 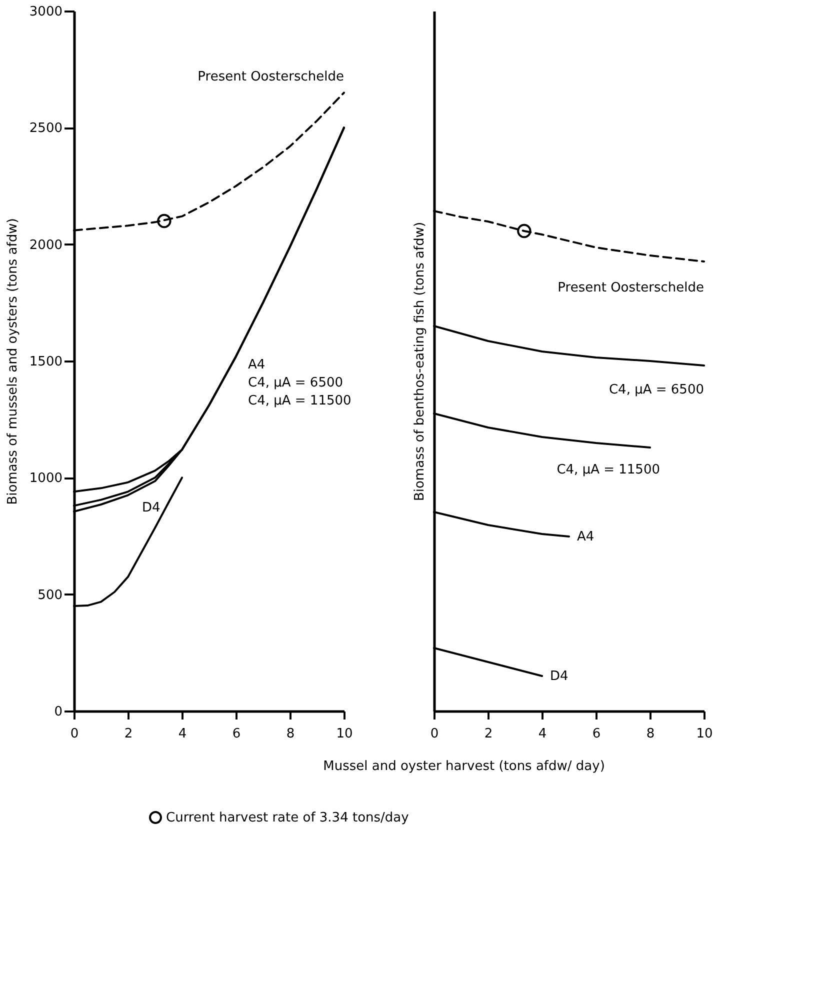 I want to click on y-tick-label: 1500, so click(x=45, y=362).